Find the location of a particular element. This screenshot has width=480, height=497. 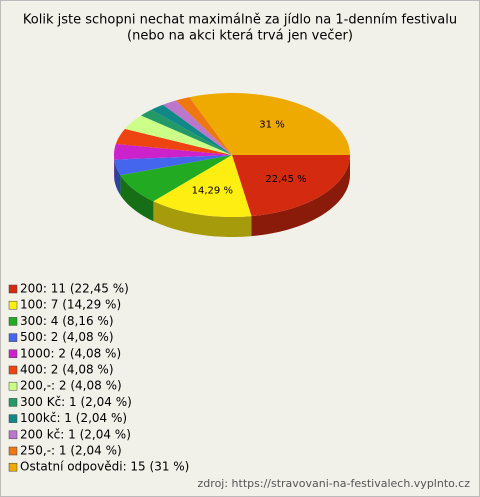

data-label: 14,29 % is located at coordinates (212, 191).